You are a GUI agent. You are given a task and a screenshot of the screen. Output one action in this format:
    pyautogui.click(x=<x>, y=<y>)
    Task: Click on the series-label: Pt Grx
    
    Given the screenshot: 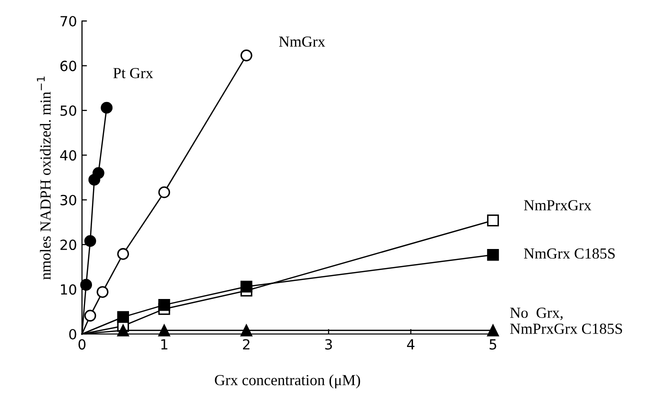 What is the action you would take?
    pyautogui.click(x=133, y=73)
    